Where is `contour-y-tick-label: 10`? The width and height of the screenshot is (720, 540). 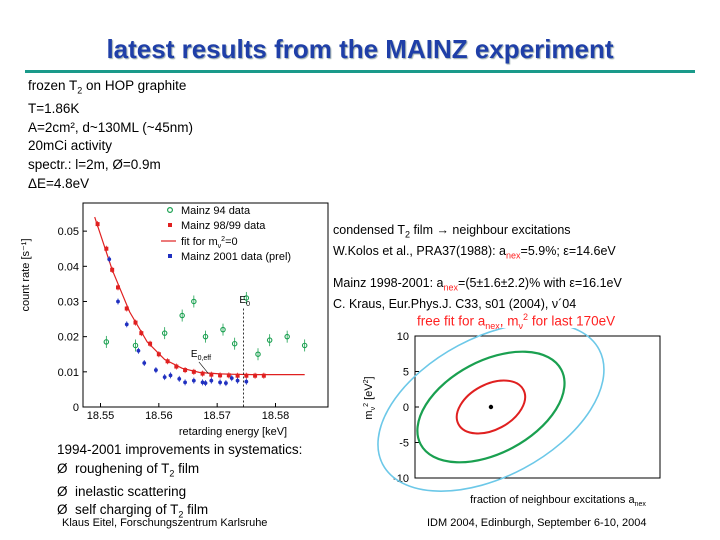
contour-y-tick-label: 10 is located at coordinates (403, 337).